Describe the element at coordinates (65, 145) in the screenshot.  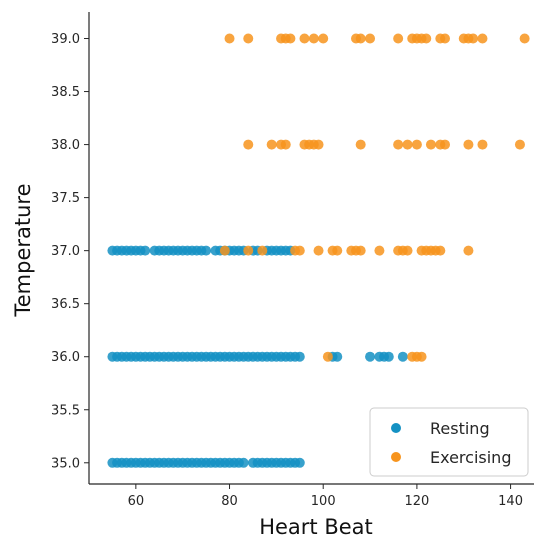
I see `y-tick-label-38.0: 38.0` at that location.